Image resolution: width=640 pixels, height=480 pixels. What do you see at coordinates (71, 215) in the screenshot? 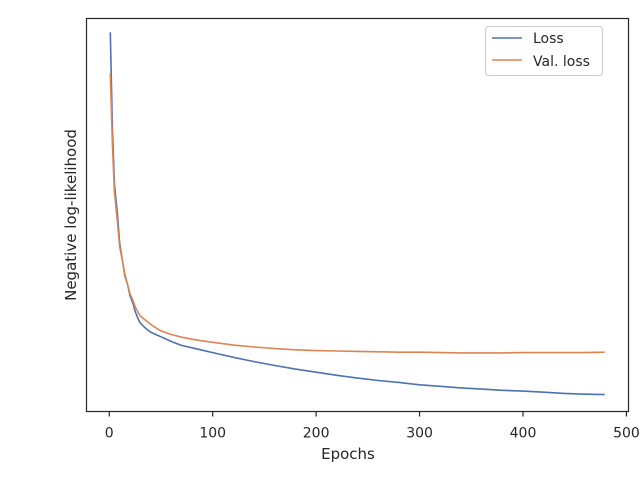
I see `y-axis-title: Negative log-likelihood` at bounding box center [71, 215].